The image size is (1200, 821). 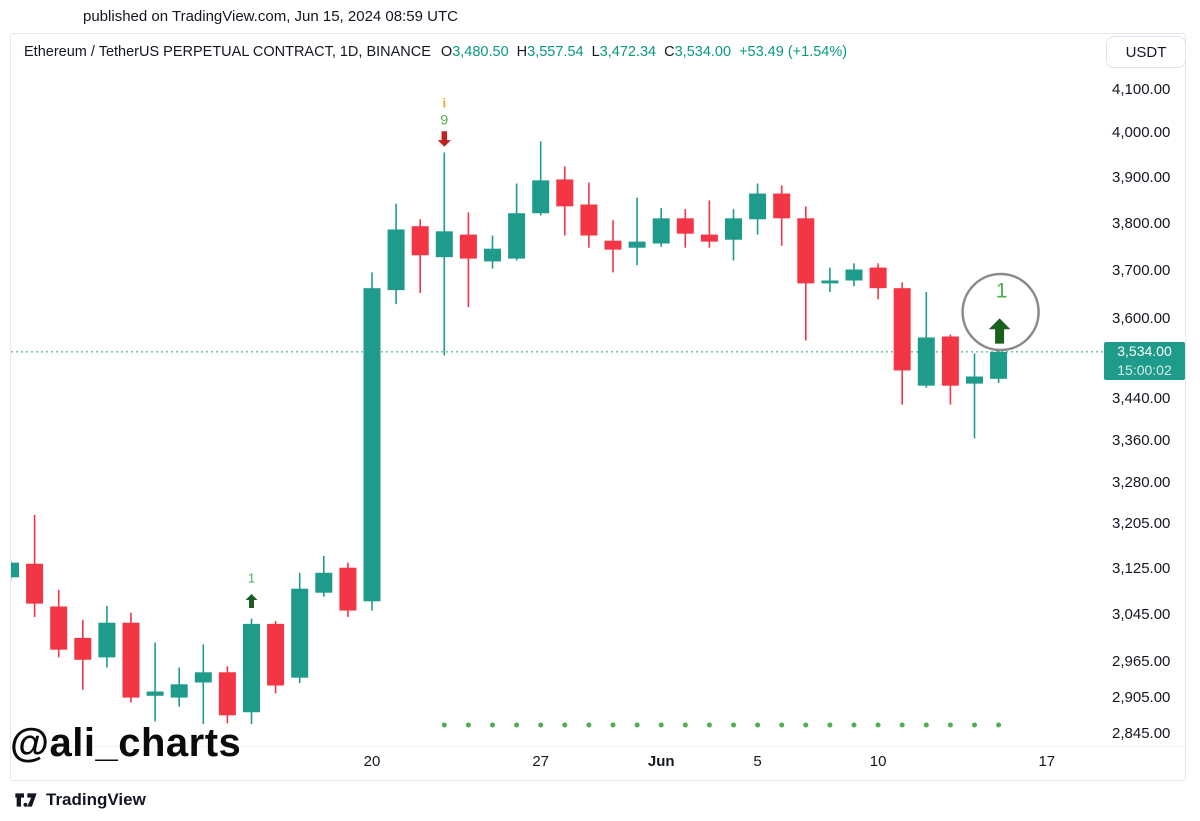 What do you see at coordinates (541, 761) in the screenshot?
I see `time-tick-label: 27` at bounding box center [541, 761].